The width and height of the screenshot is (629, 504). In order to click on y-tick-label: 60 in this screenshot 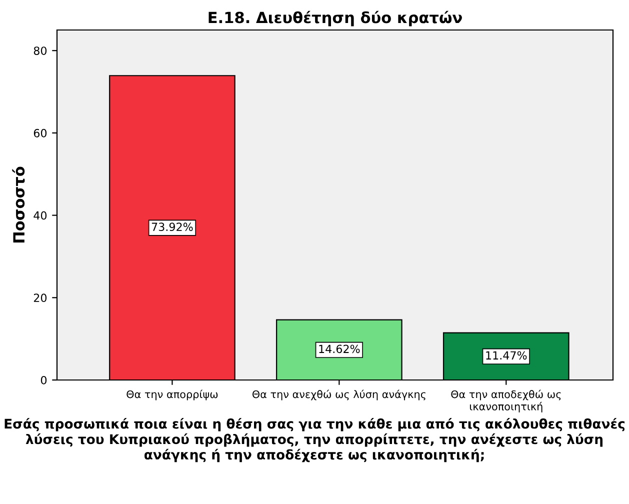, I will do `click(40, 133)`.